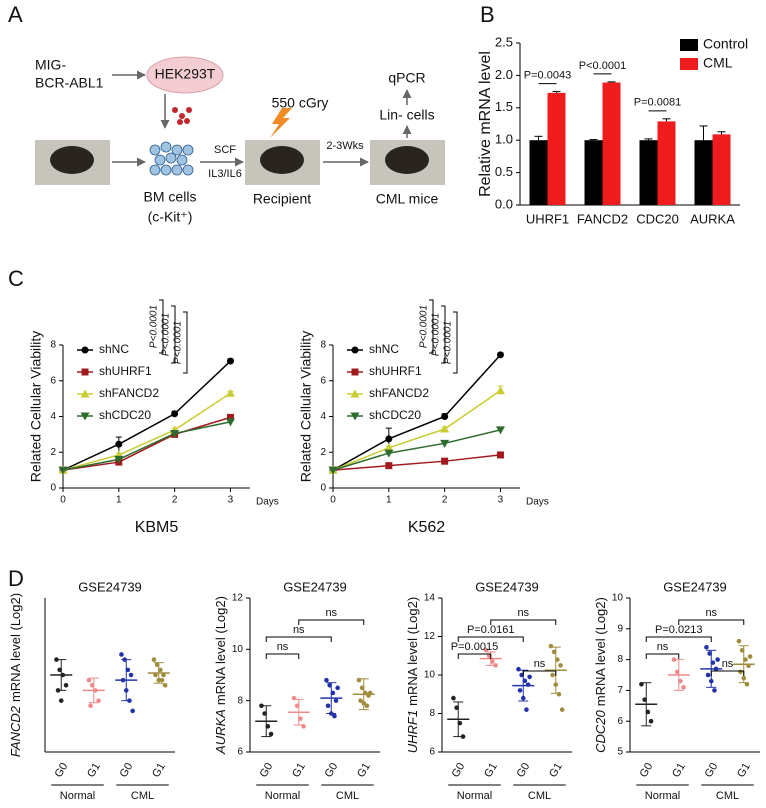 Image resolution: width=766 pixels, height=808 pixels. I want to click on x-tick-label: G1, so click(94, 770).